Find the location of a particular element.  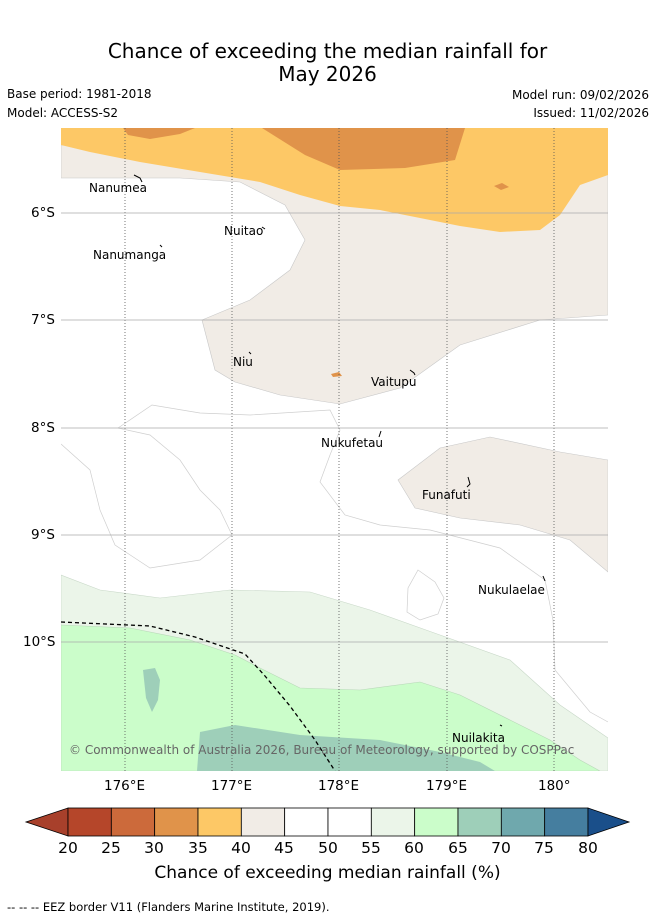

issued-date: Issued: 11/02/2026 is located at coordinates (591, 113).